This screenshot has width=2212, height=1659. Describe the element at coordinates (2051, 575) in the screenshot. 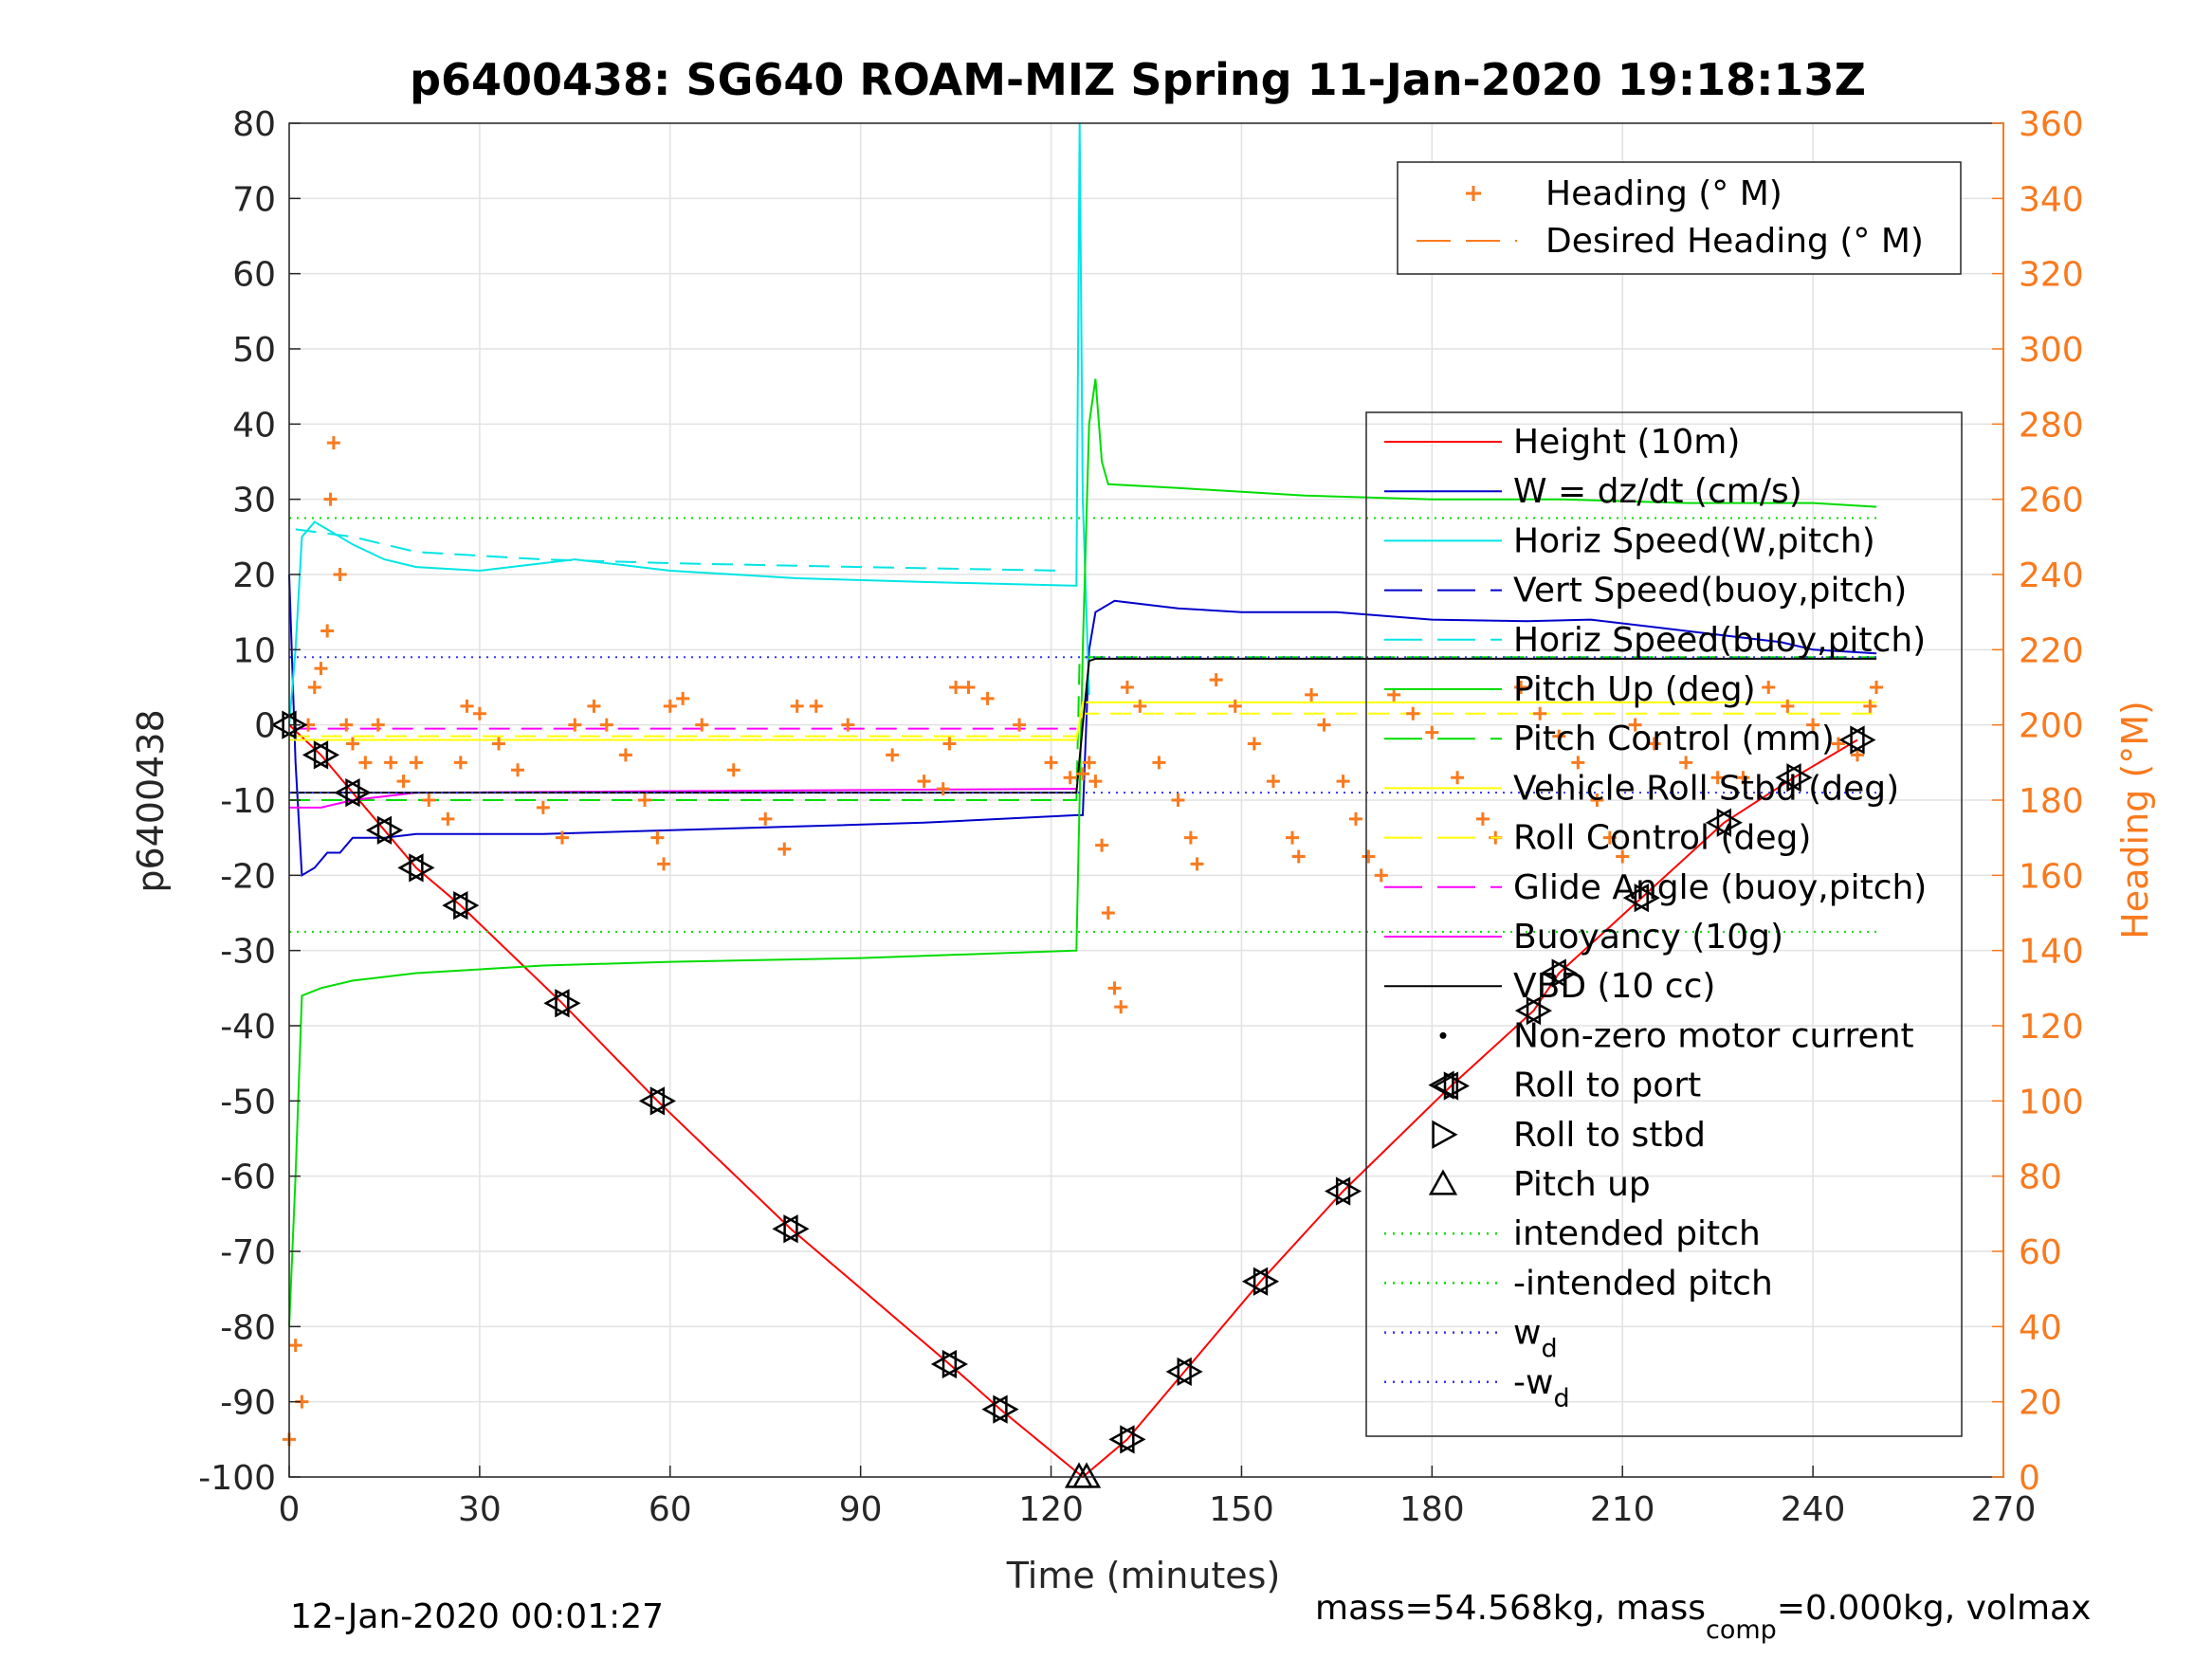

I see `y2-tick-label: 240` at that location.